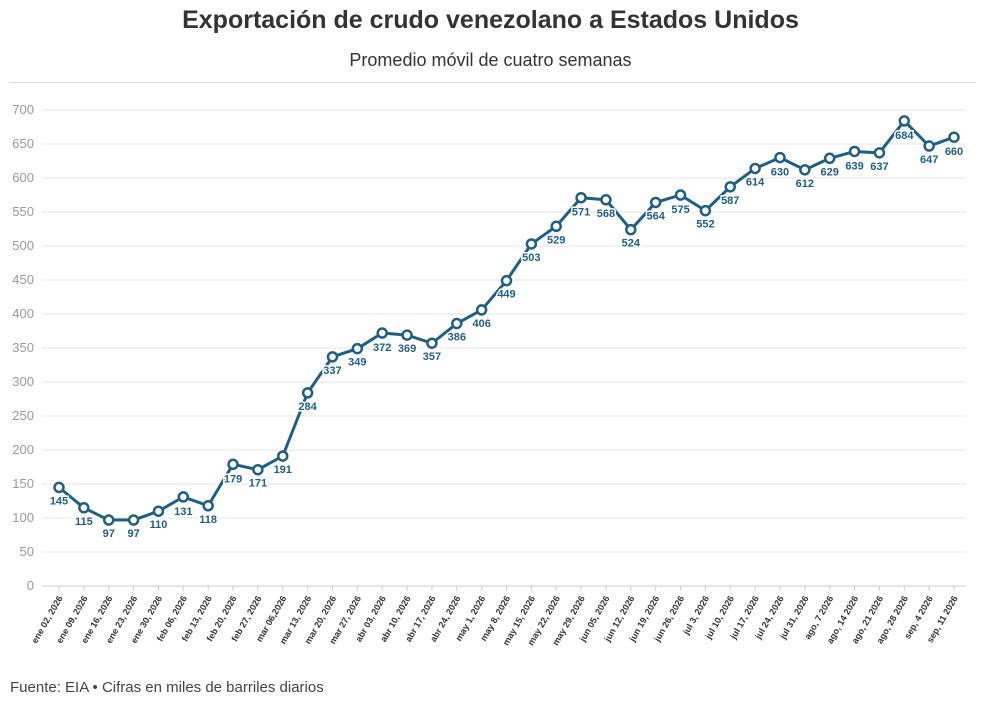  I want to click on data-label: 191, so click(283, 470).